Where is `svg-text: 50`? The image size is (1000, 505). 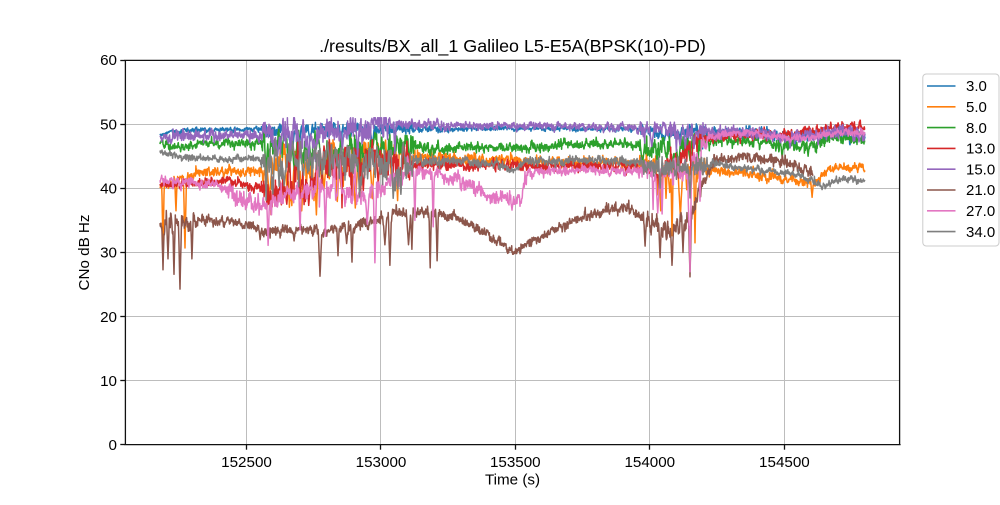
svg-text: 50 is located at coordinates (108, 124).